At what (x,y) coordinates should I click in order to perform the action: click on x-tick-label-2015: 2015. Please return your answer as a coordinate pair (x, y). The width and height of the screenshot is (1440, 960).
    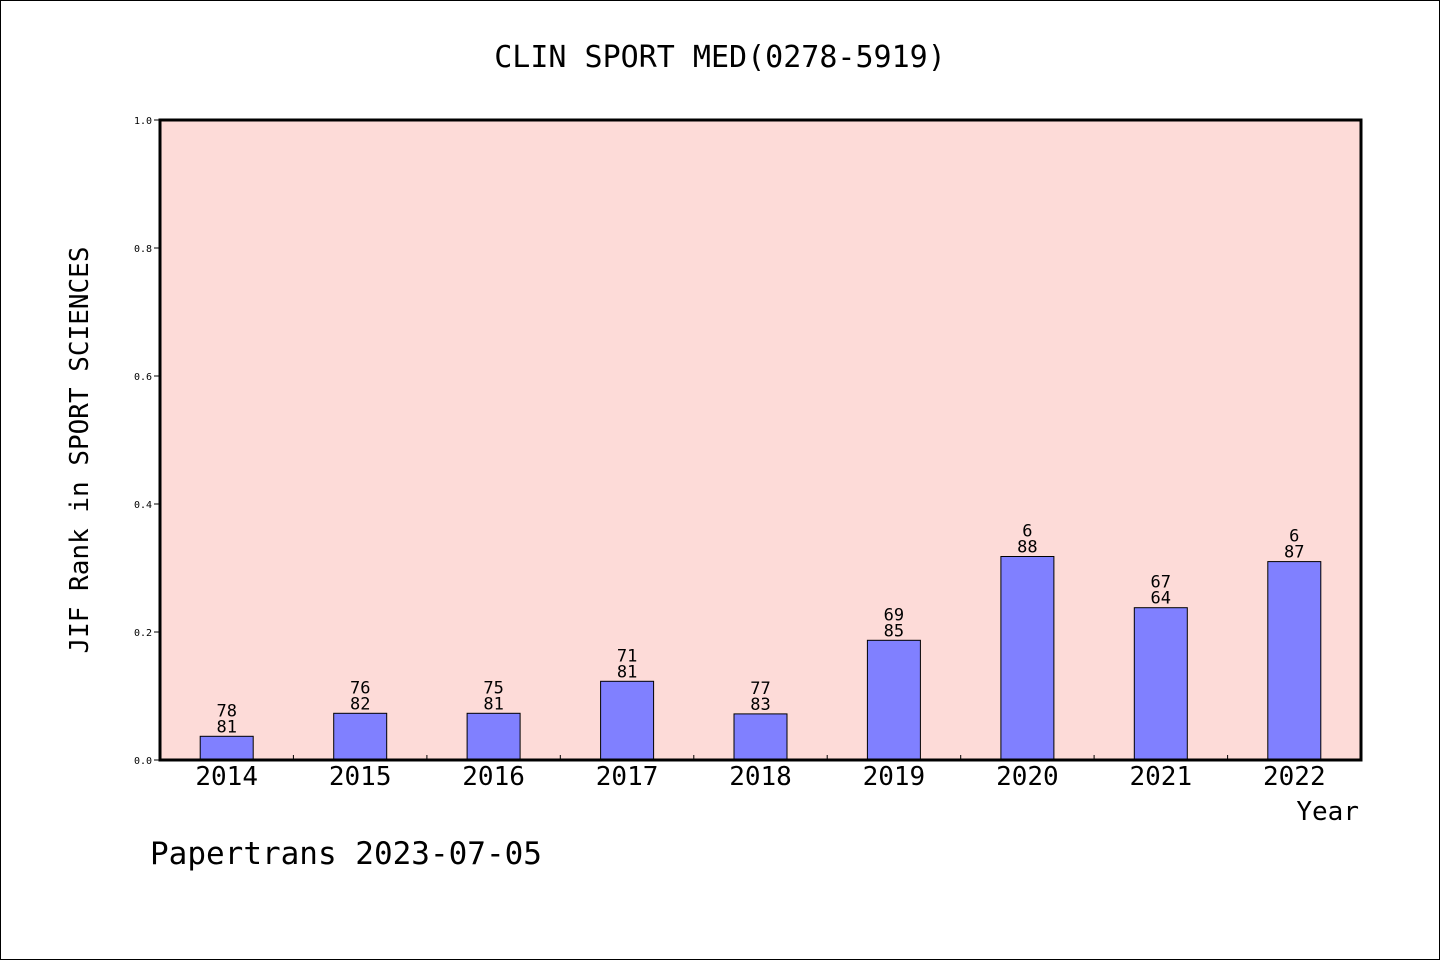
    Looking at the image, I should click on (360, 777).